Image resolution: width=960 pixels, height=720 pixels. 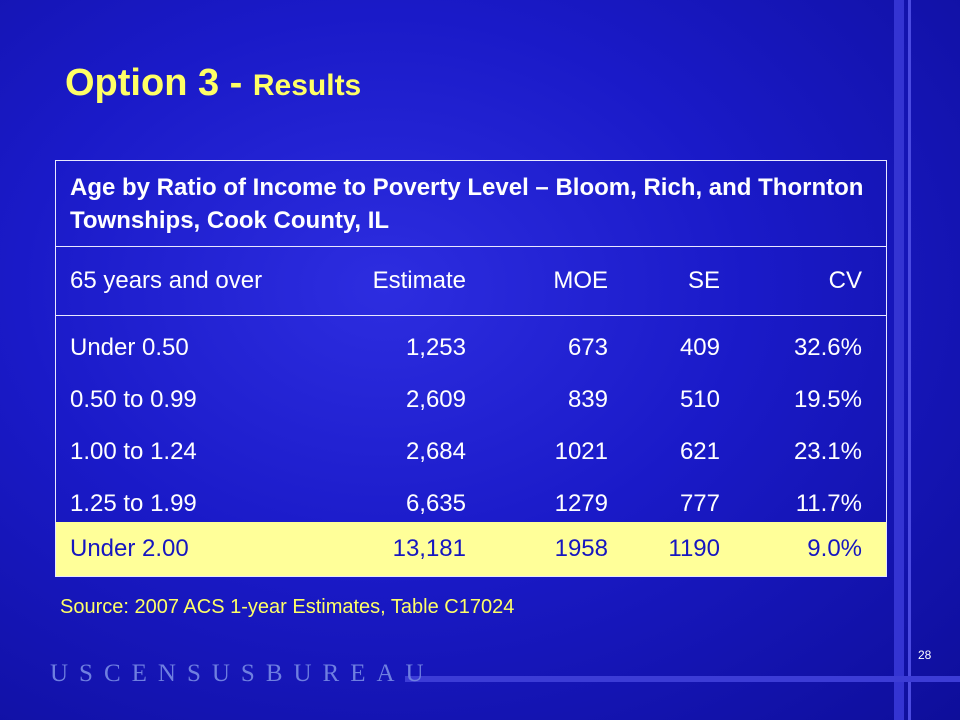 What do you see at coordinates (699, 503) in the screenshot?
I see `se-cell: 777` at bounding box center [699, 503].